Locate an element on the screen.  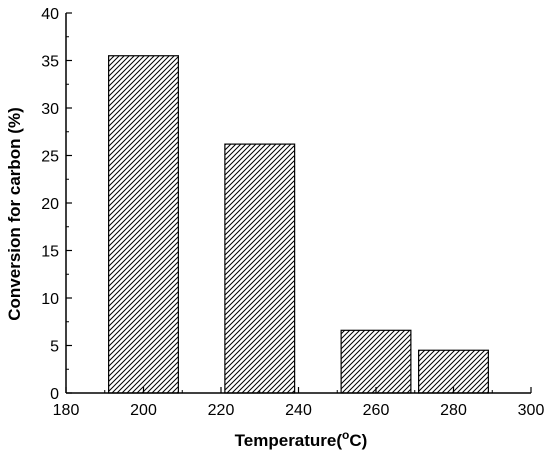
y-tick-label-40: 40 is located at coordinates (50, 14).